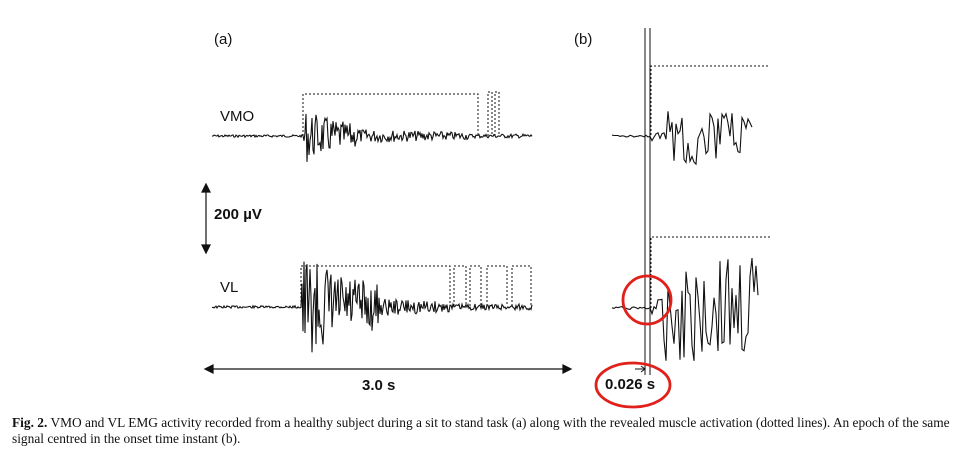  I want to click on panel-a-label: (a), so click(223, 39).